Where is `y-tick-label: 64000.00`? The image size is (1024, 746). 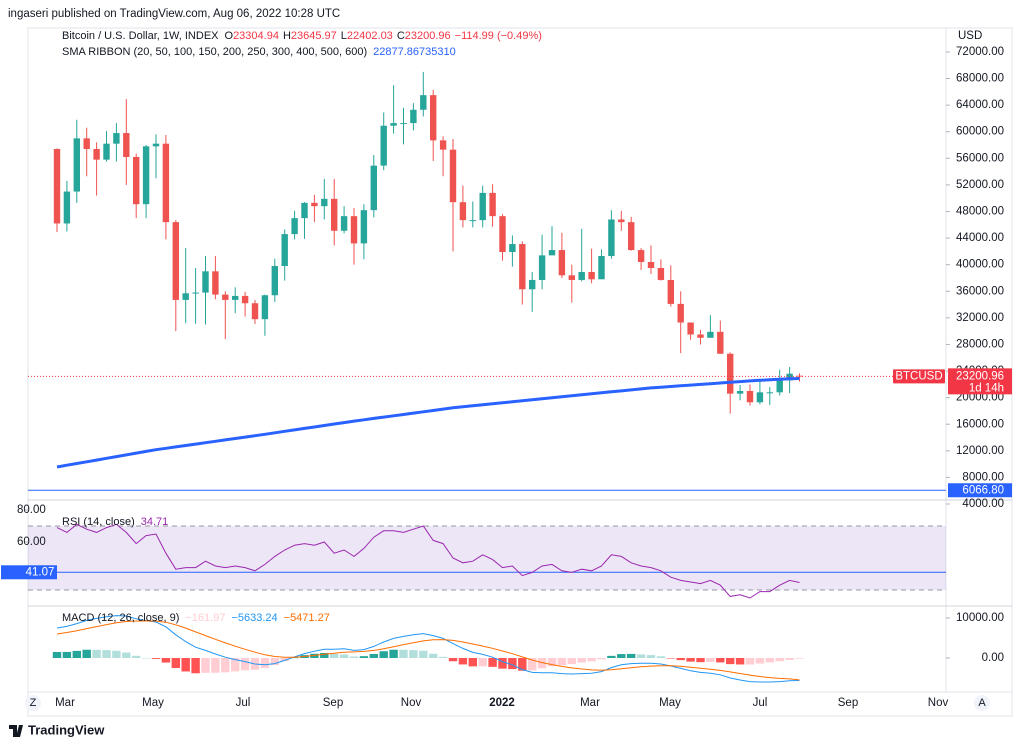 y-tick-label: 64000.00 is located at coordinates (980, 105).